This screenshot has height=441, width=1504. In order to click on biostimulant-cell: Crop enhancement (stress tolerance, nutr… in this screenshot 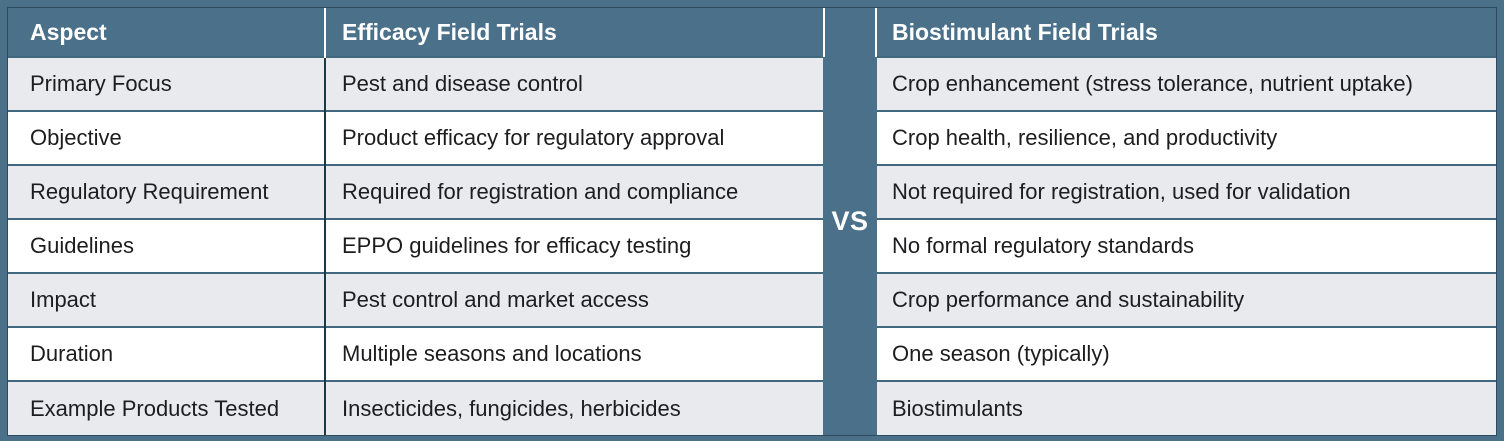, I will do `click(1186, 83)`.